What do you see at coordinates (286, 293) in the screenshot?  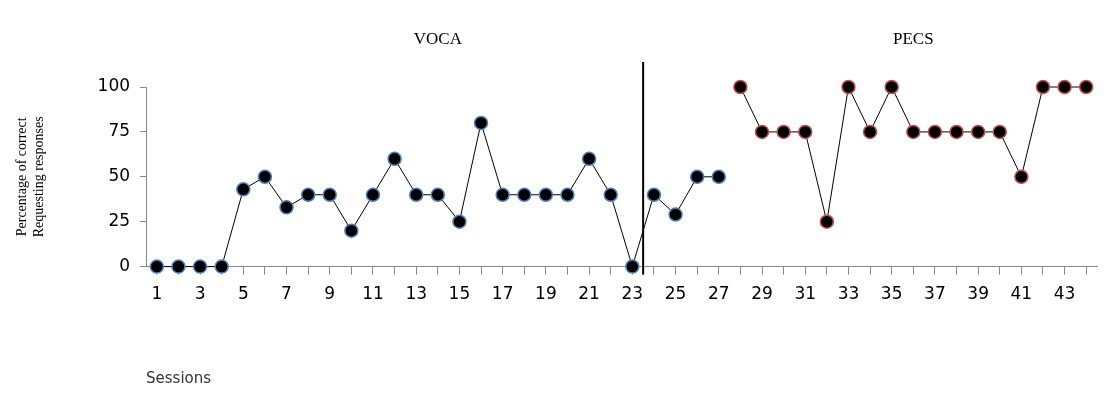 I see `x-tick-label: 7` at bounding box center [286, 293].